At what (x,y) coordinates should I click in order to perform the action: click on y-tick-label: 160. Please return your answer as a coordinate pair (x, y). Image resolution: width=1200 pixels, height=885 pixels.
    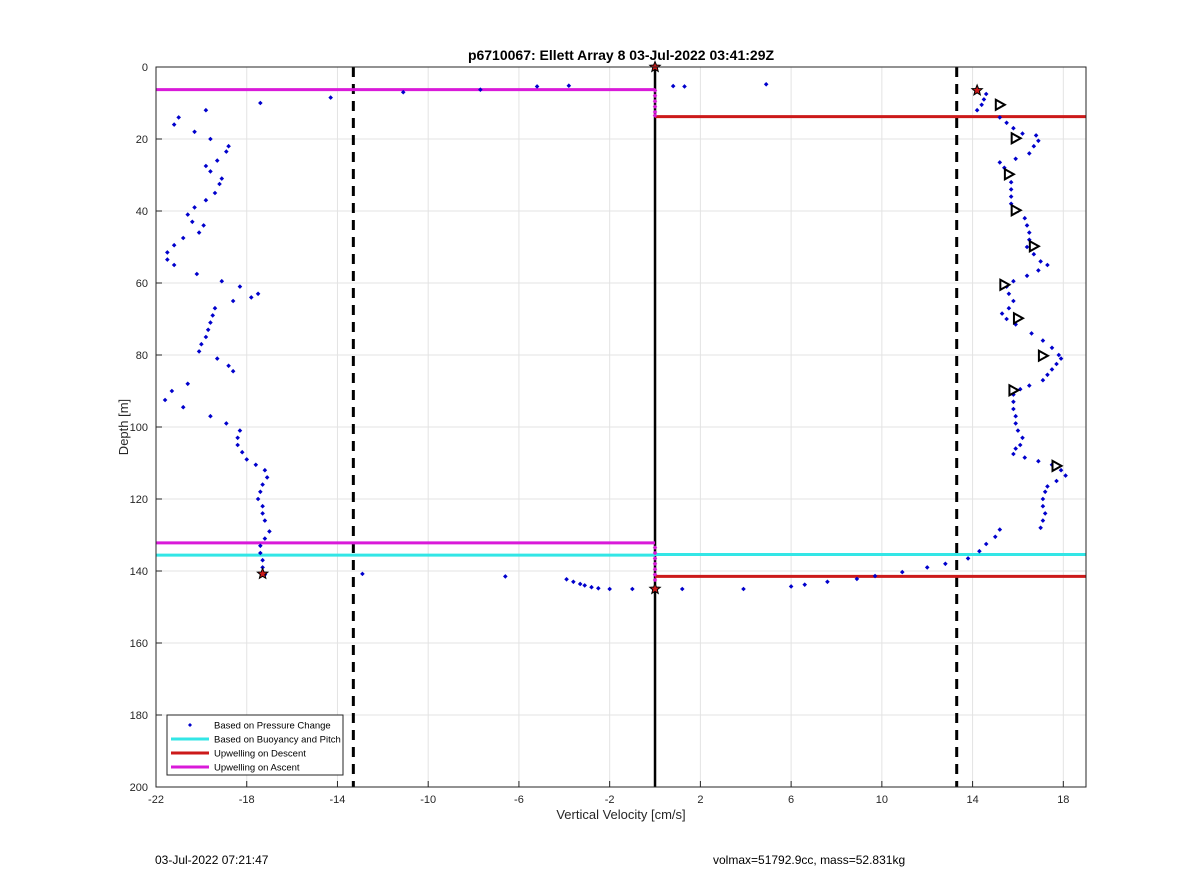
    Looking at the image, I should click on (139, 644).